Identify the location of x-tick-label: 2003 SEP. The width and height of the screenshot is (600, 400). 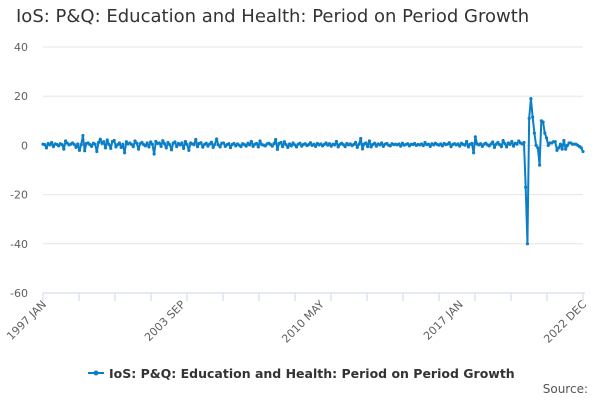
(165, 321).